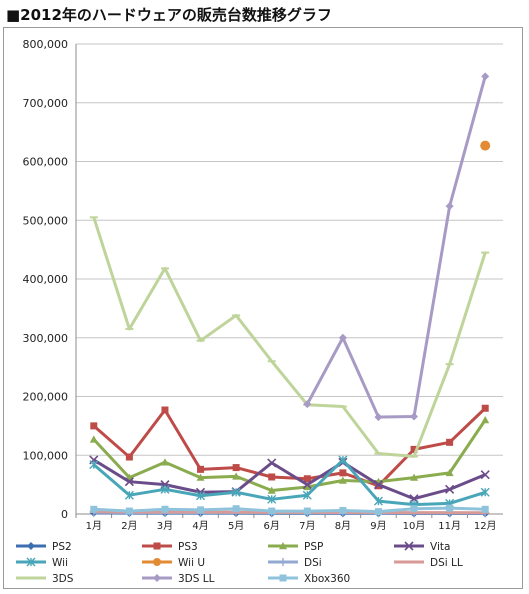 Image resolution: width=529 pixels, height=594 pixels. I want to click on y-tick-label: 600,000, so click(46, 162).